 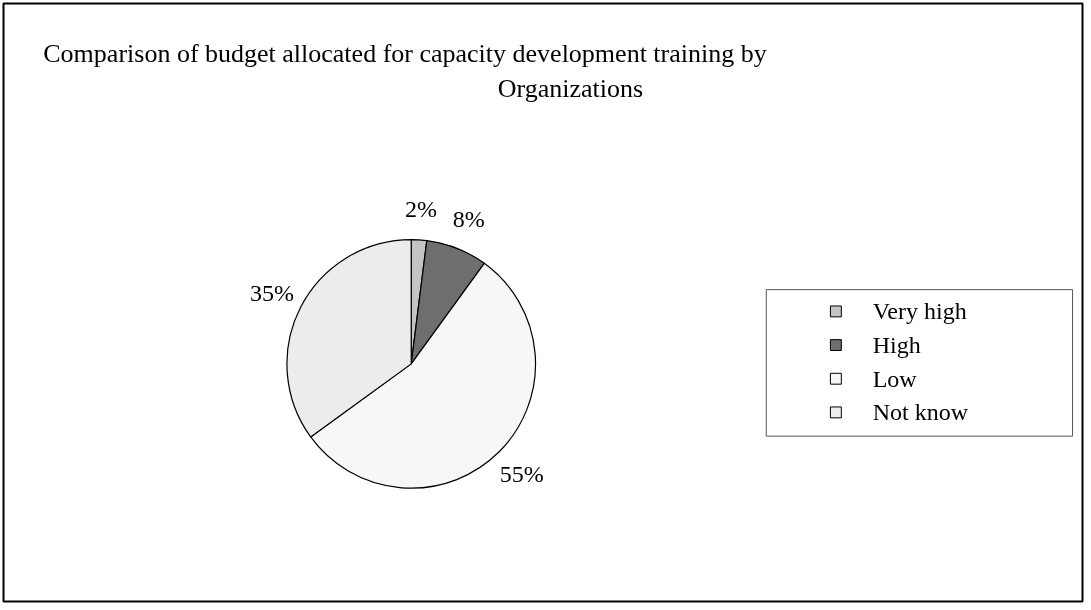 I want to click on legend-label: Not know, so click(x=920, y=412).